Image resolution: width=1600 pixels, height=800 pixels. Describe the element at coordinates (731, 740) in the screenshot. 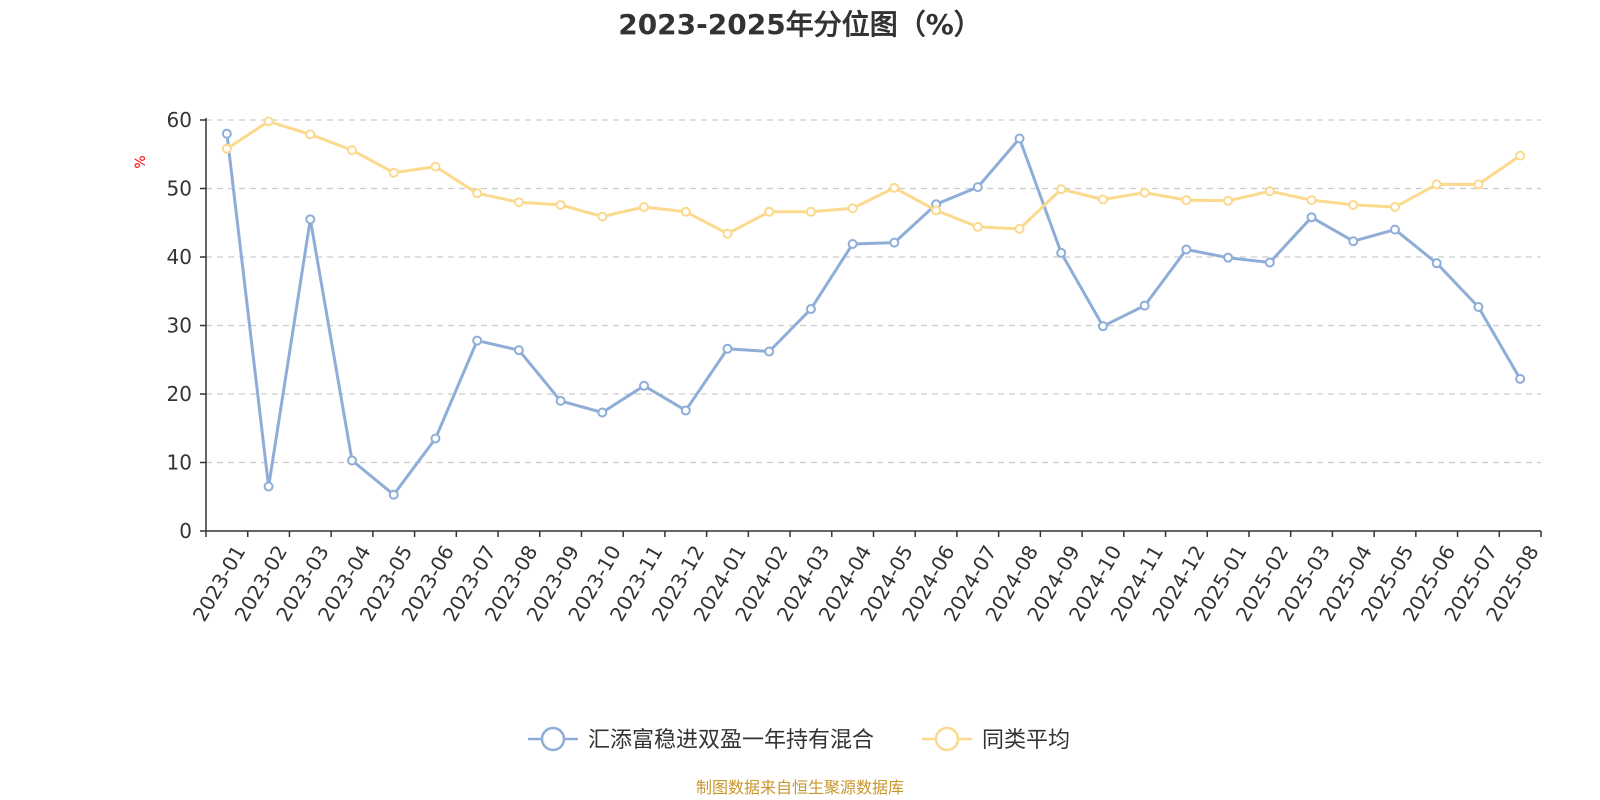

I see `legend-label: 汇添富稳进双盈一年持有混合` at that location.